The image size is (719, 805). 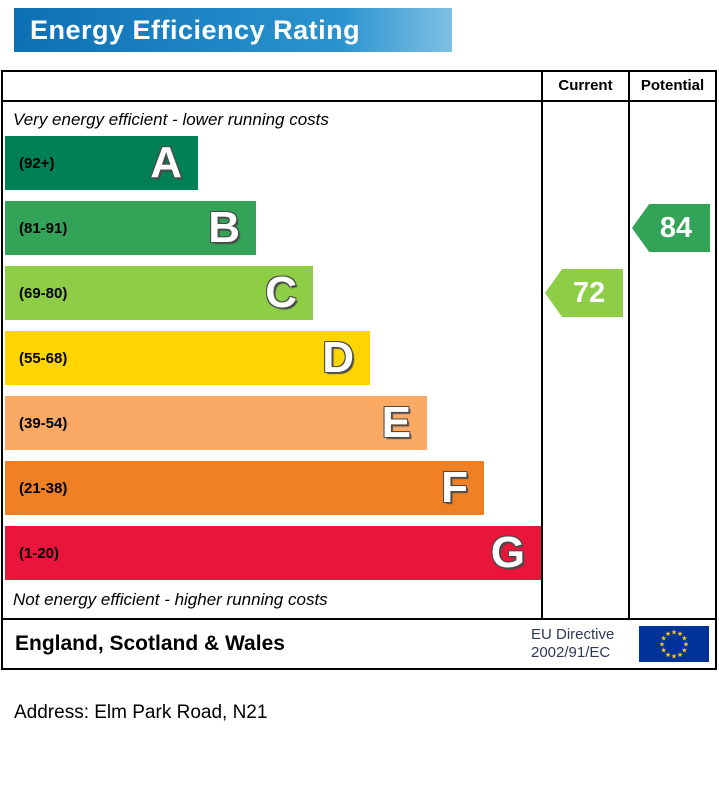 What do you see at coordinates (224, 227) in the screenshot?
I see `band-b-letter: B` at bounding box center [224, 227].